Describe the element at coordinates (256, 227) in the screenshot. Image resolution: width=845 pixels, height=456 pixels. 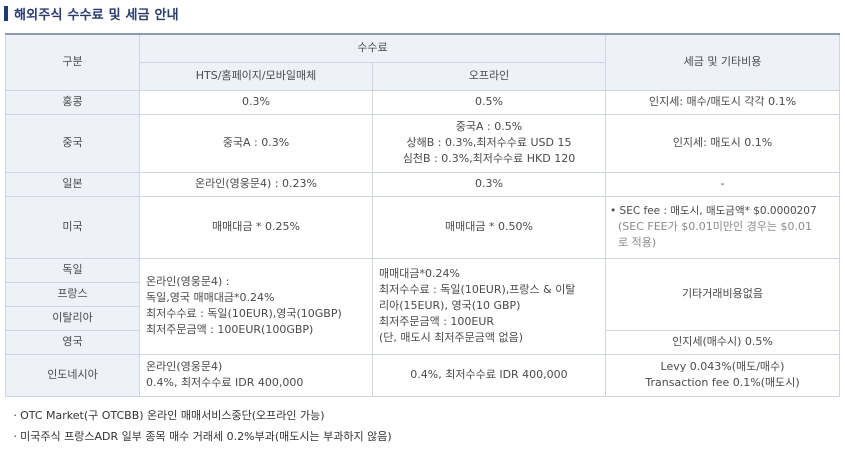
I see `cell-online-usa: 매매대금 * 0.25%` at that location.